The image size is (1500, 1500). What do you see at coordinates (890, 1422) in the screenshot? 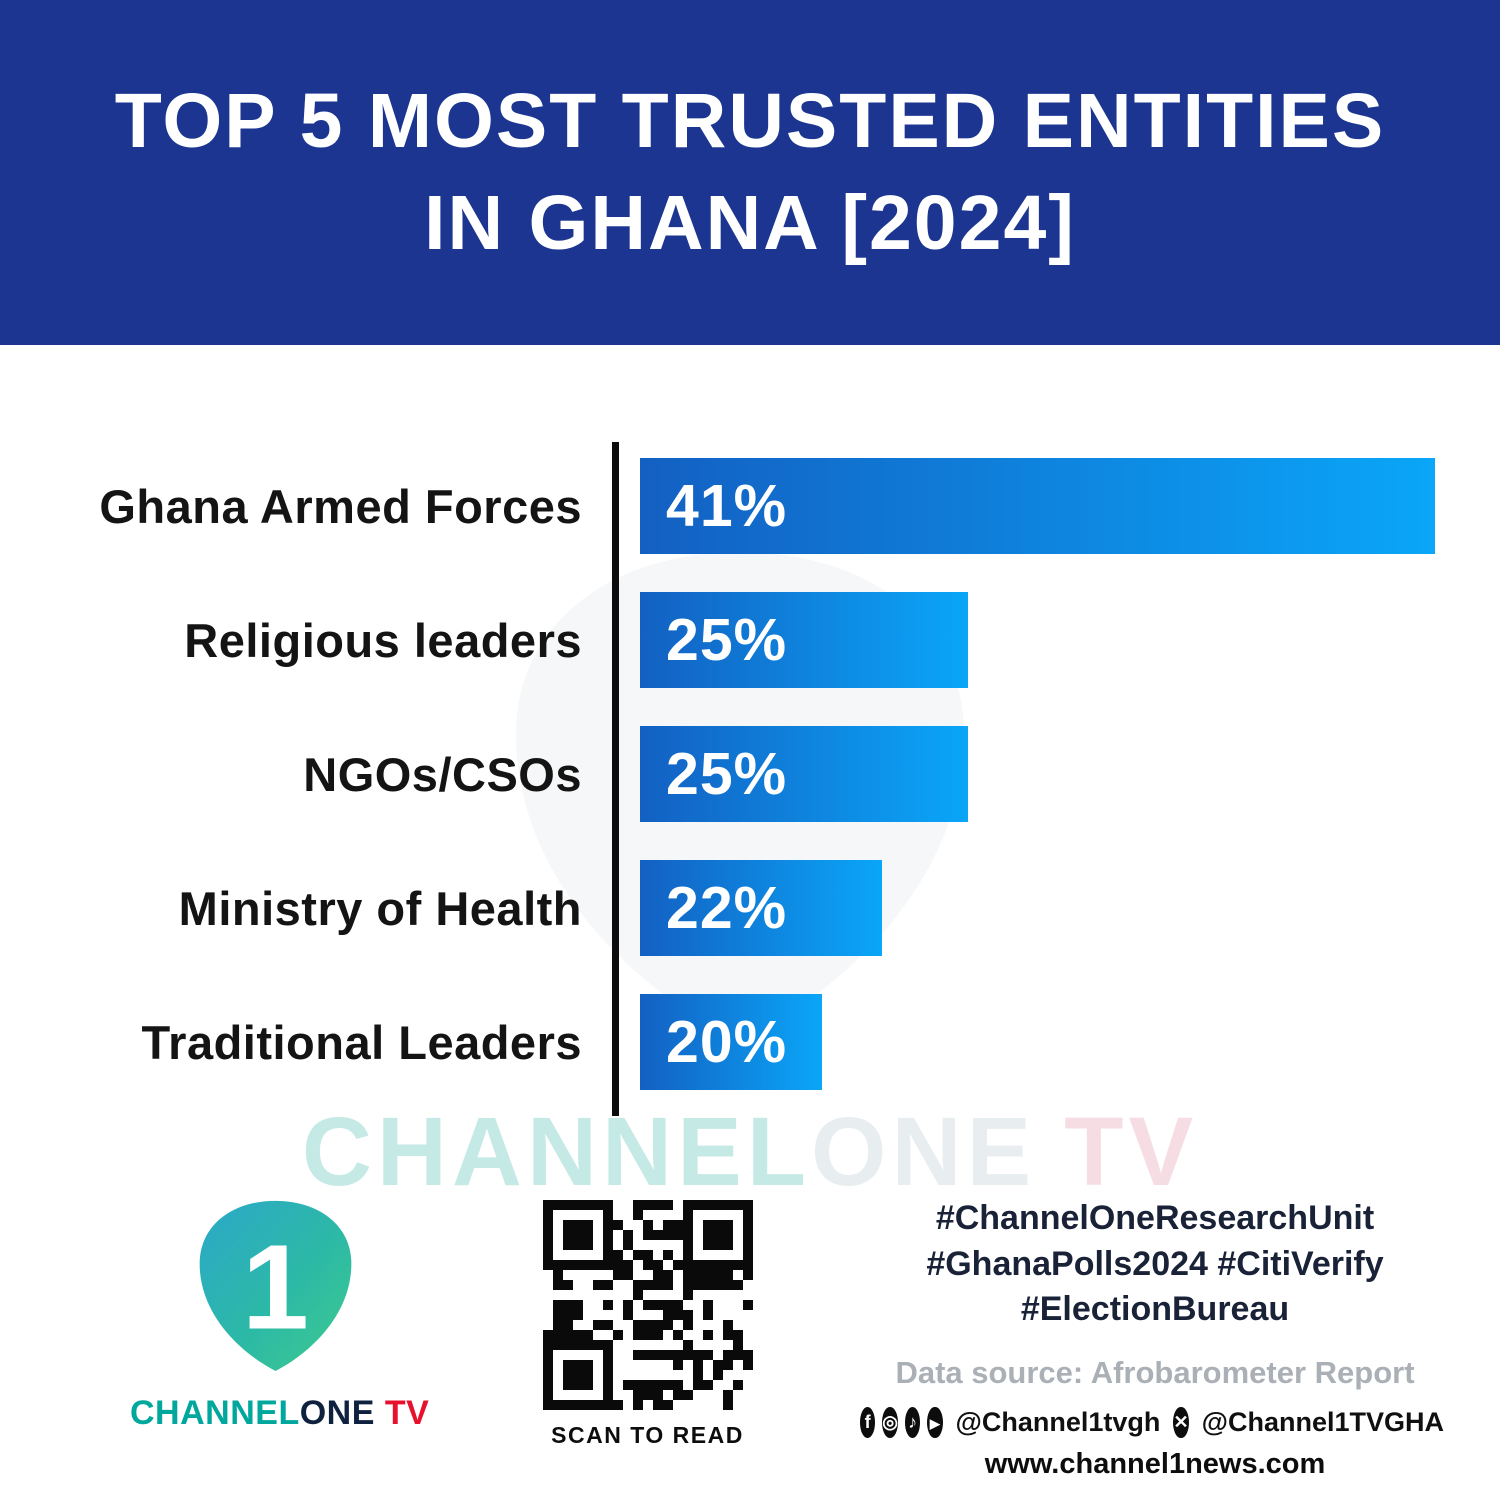
I see `instagram-icon` at bounding box center [890, 1422].